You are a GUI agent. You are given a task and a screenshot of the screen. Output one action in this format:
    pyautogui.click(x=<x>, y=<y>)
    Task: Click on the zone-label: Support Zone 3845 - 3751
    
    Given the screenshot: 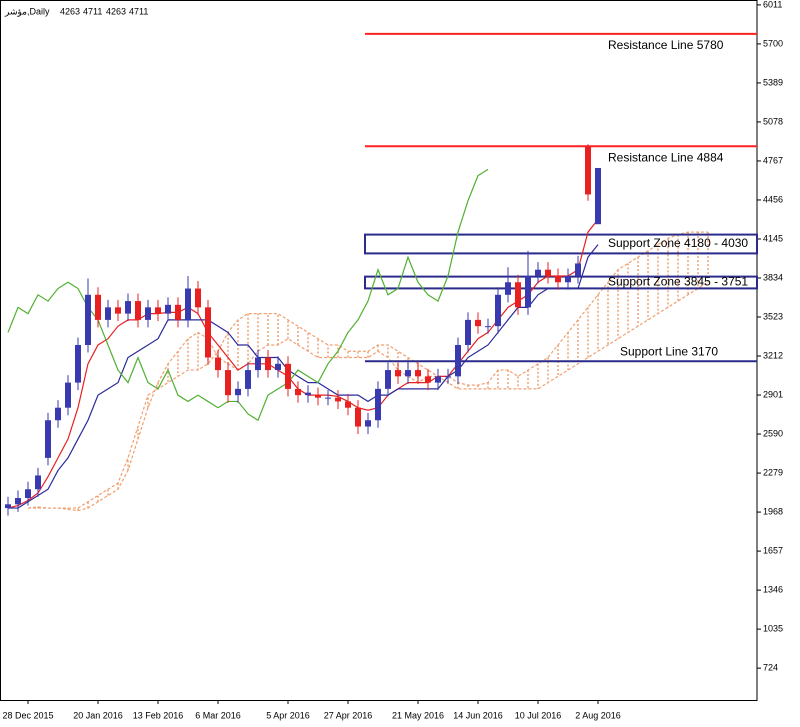 What is the action you would take?
    pyautogui.click(x=678, y=282)
    